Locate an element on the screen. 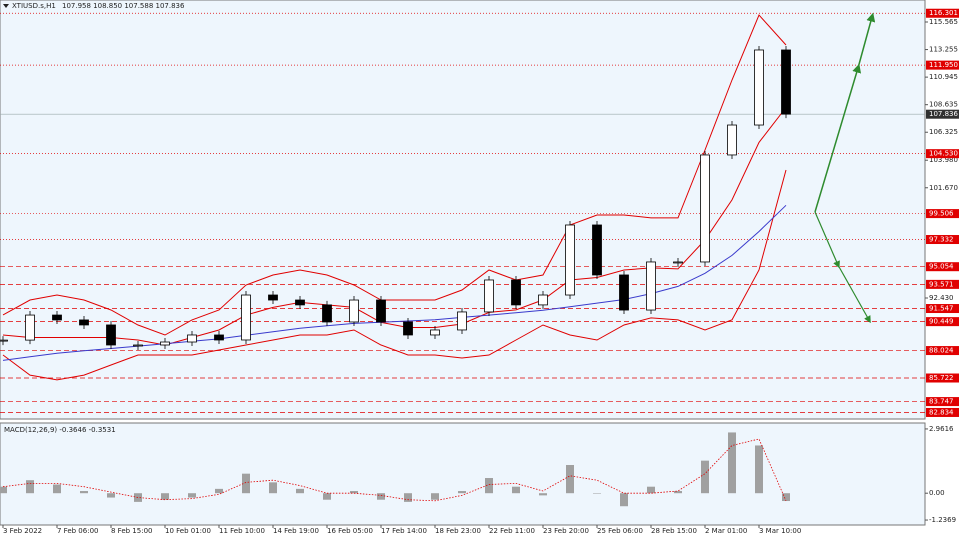 The width and height of the screenshot is (959, 535). arrow-up is located at coordinates (838, 138).